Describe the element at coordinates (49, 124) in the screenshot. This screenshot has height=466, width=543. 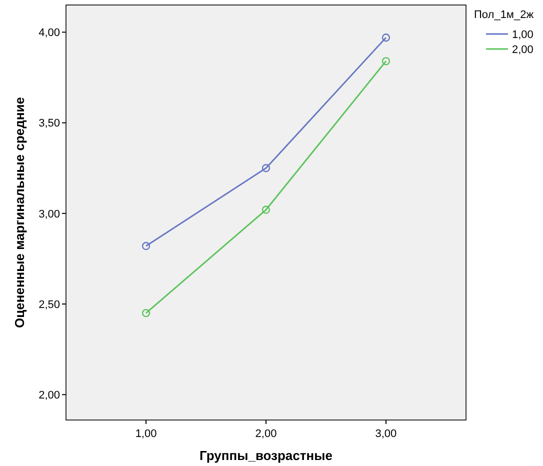
I see `y-tick-label: 3,50` at that location.